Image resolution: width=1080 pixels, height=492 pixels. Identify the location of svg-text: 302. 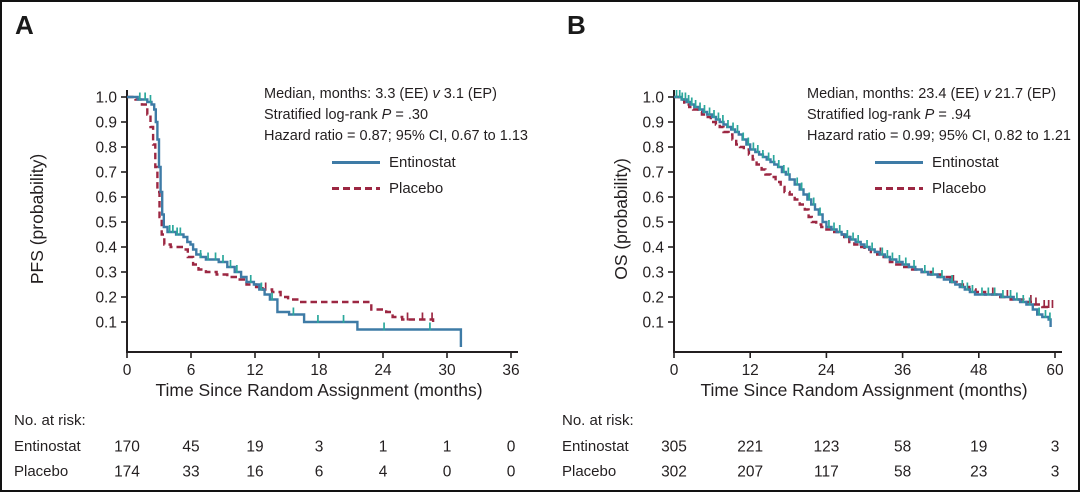
(674, 472).